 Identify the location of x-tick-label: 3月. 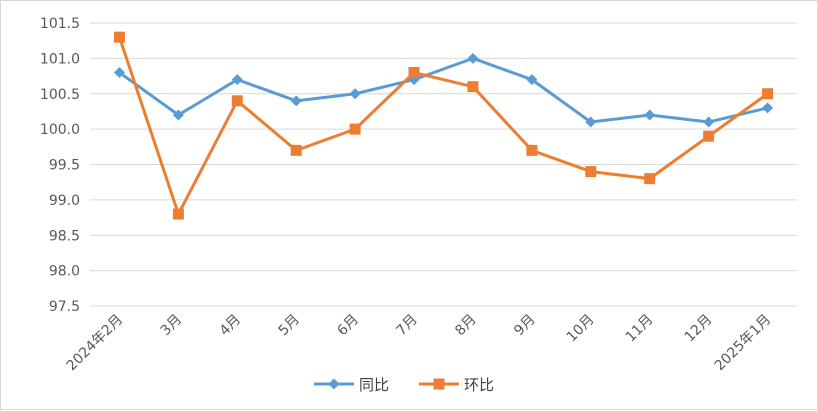
(172, 326).